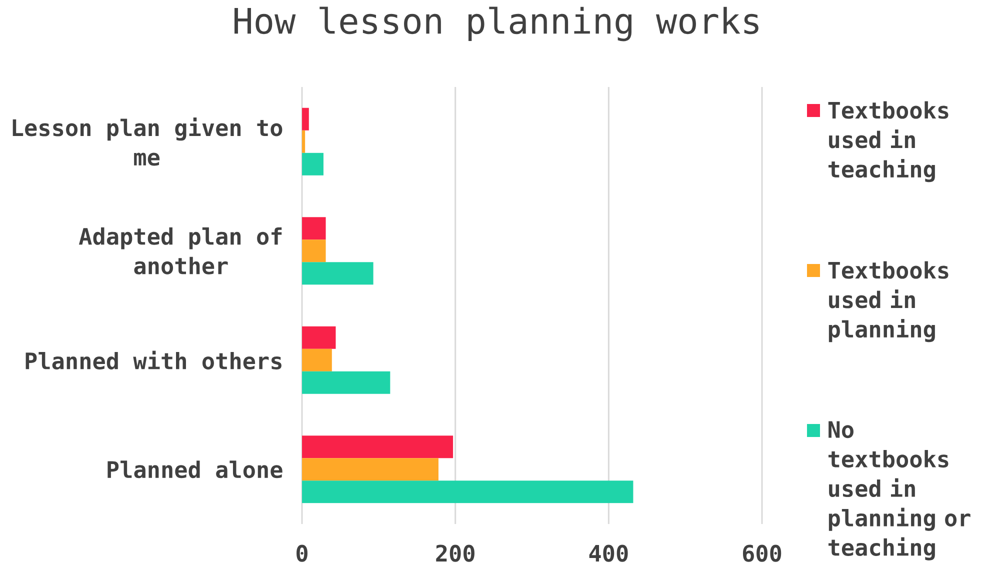 Image resolution: width=988 pixels, height=587 pixels. What do you see at coordinates (195, 469) in the screenshot?
I see `y-tick-label: Planned alone` at bounding box center [195, 469].